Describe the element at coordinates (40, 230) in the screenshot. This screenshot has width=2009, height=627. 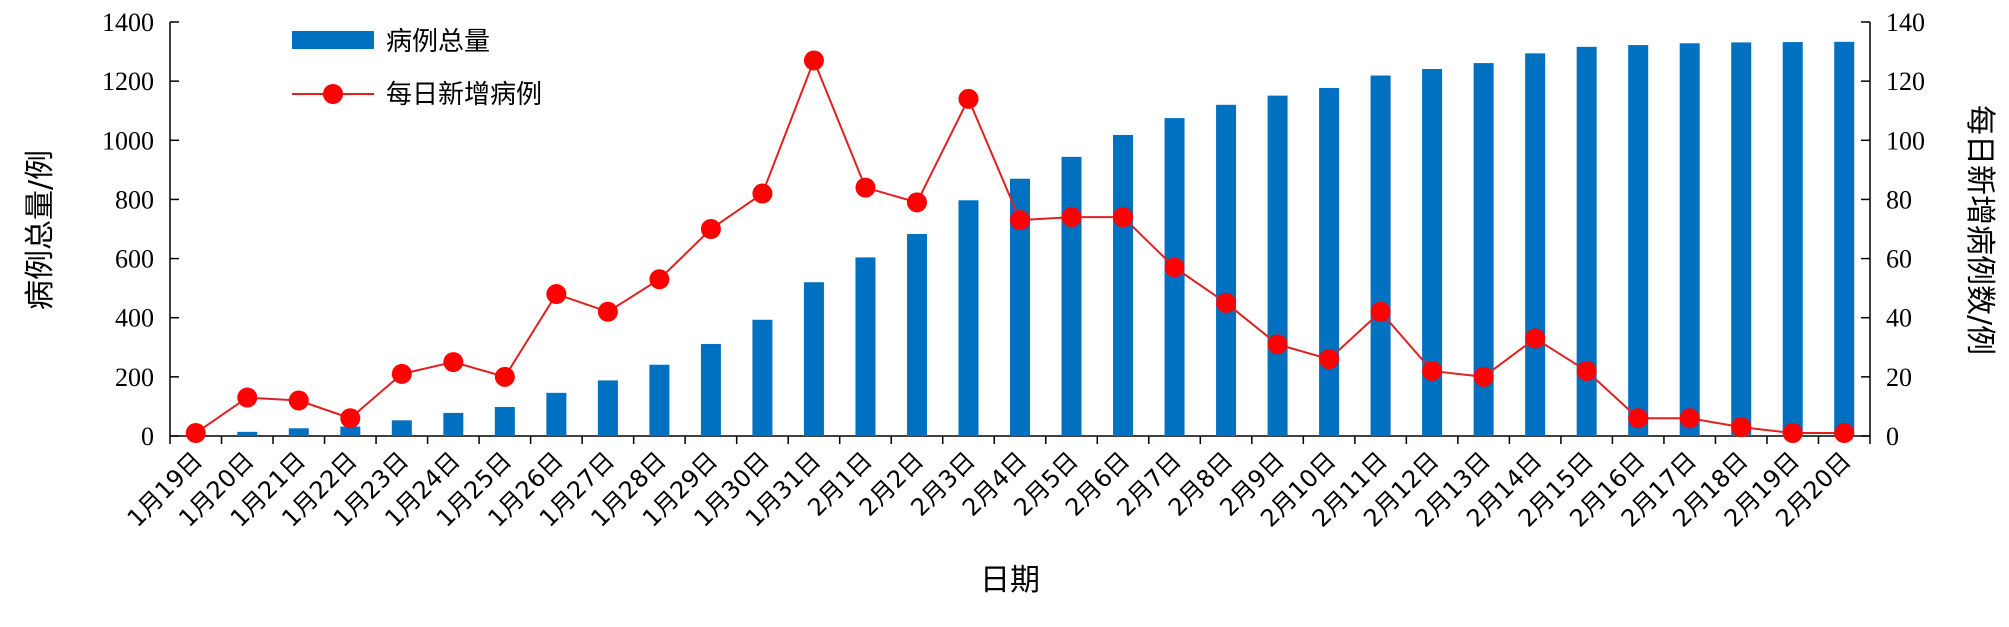
I see `y-axis-left-title: 病例总量/例` at that location.